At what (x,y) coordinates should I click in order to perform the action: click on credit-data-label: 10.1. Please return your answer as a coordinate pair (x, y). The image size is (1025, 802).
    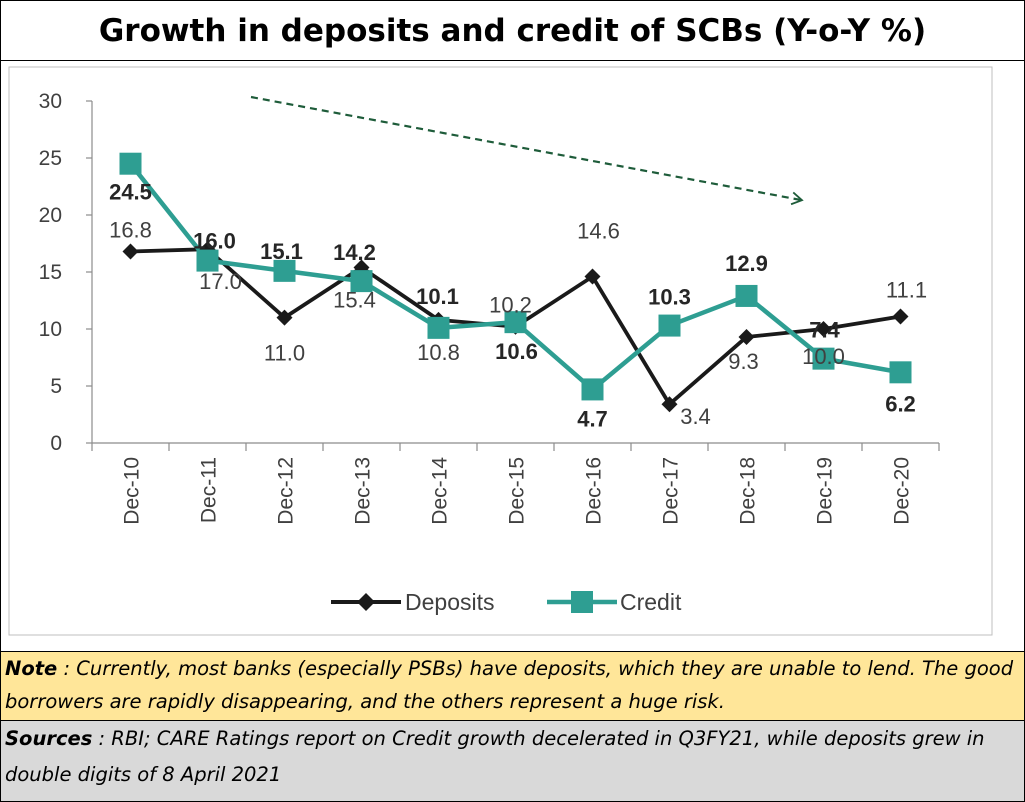
    Looking at the image, I should click on (437, 296).